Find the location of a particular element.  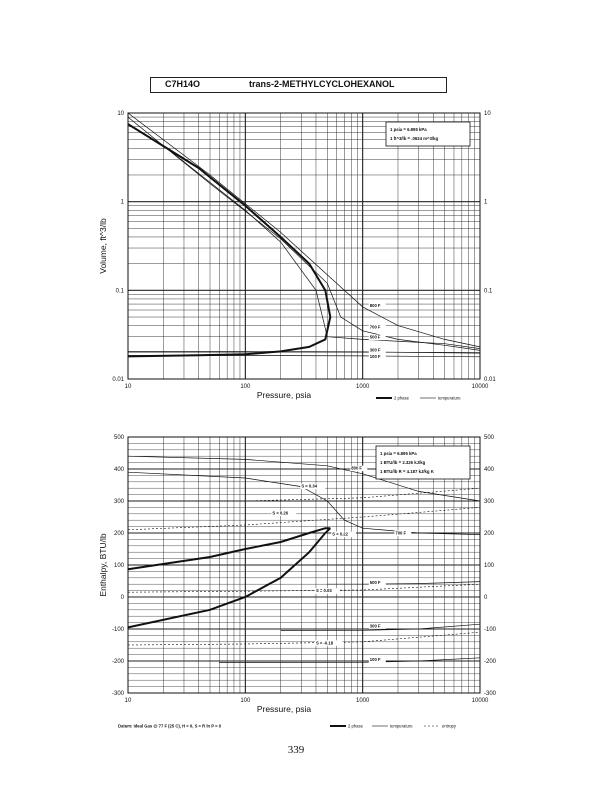

enthalpy-conversion-text: 1 BTU/lb = 2.326 kJ/kg is located at coordinates (403, 462).